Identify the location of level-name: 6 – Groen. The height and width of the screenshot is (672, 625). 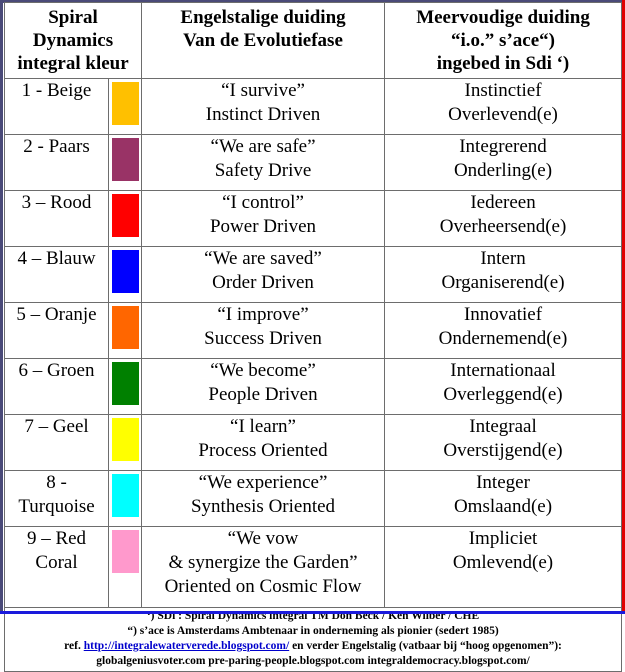
(56, 386).